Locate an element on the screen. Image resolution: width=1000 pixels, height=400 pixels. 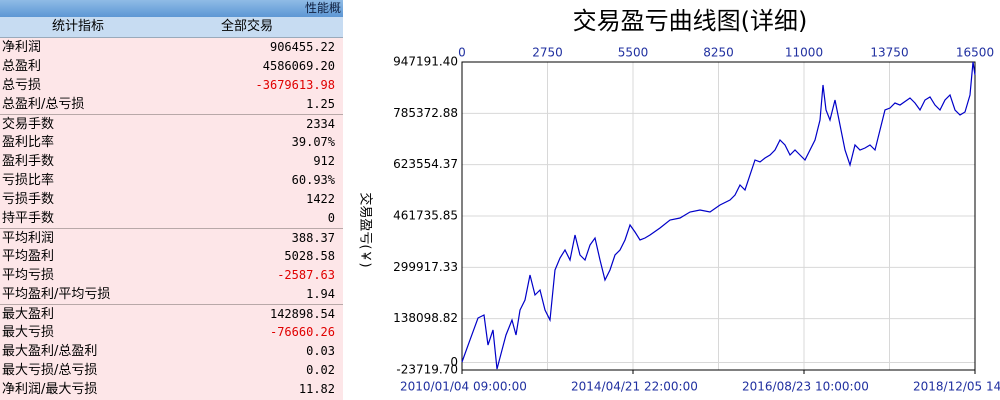
y-tick-label: 138098.82 is located at coordinates (425, 318).